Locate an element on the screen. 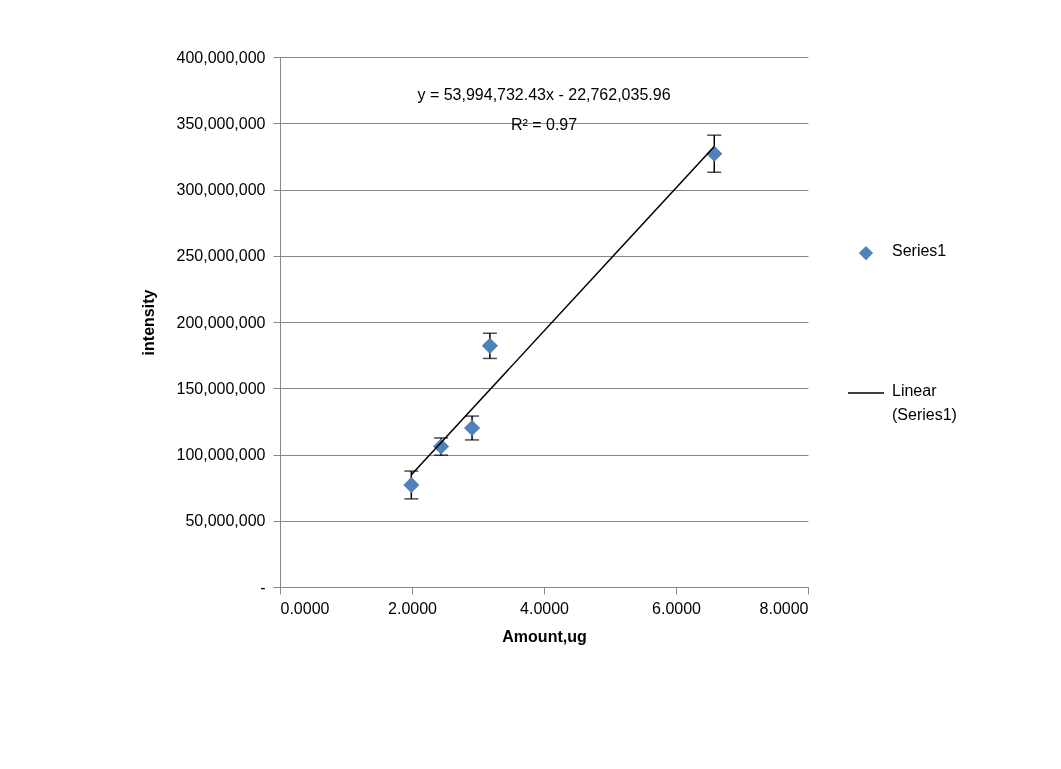 This screenshot has width=1061, height=769. y-axis-title: intensity is located at coordinates (148, 322).